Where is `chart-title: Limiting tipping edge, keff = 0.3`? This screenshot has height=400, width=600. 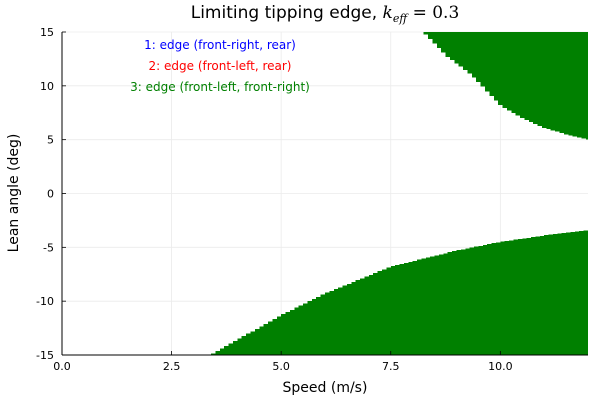 chart-title: Limiting tipping edge, keff = 0.3 is located at coordinates (325, 14).